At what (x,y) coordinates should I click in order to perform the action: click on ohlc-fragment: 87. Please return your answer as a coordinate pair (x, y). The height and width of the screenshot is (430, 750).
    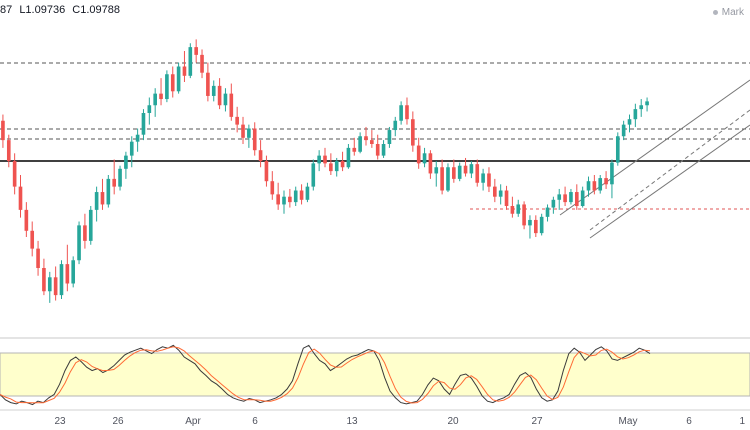
    Looking at the image, I should click on (6, 10).